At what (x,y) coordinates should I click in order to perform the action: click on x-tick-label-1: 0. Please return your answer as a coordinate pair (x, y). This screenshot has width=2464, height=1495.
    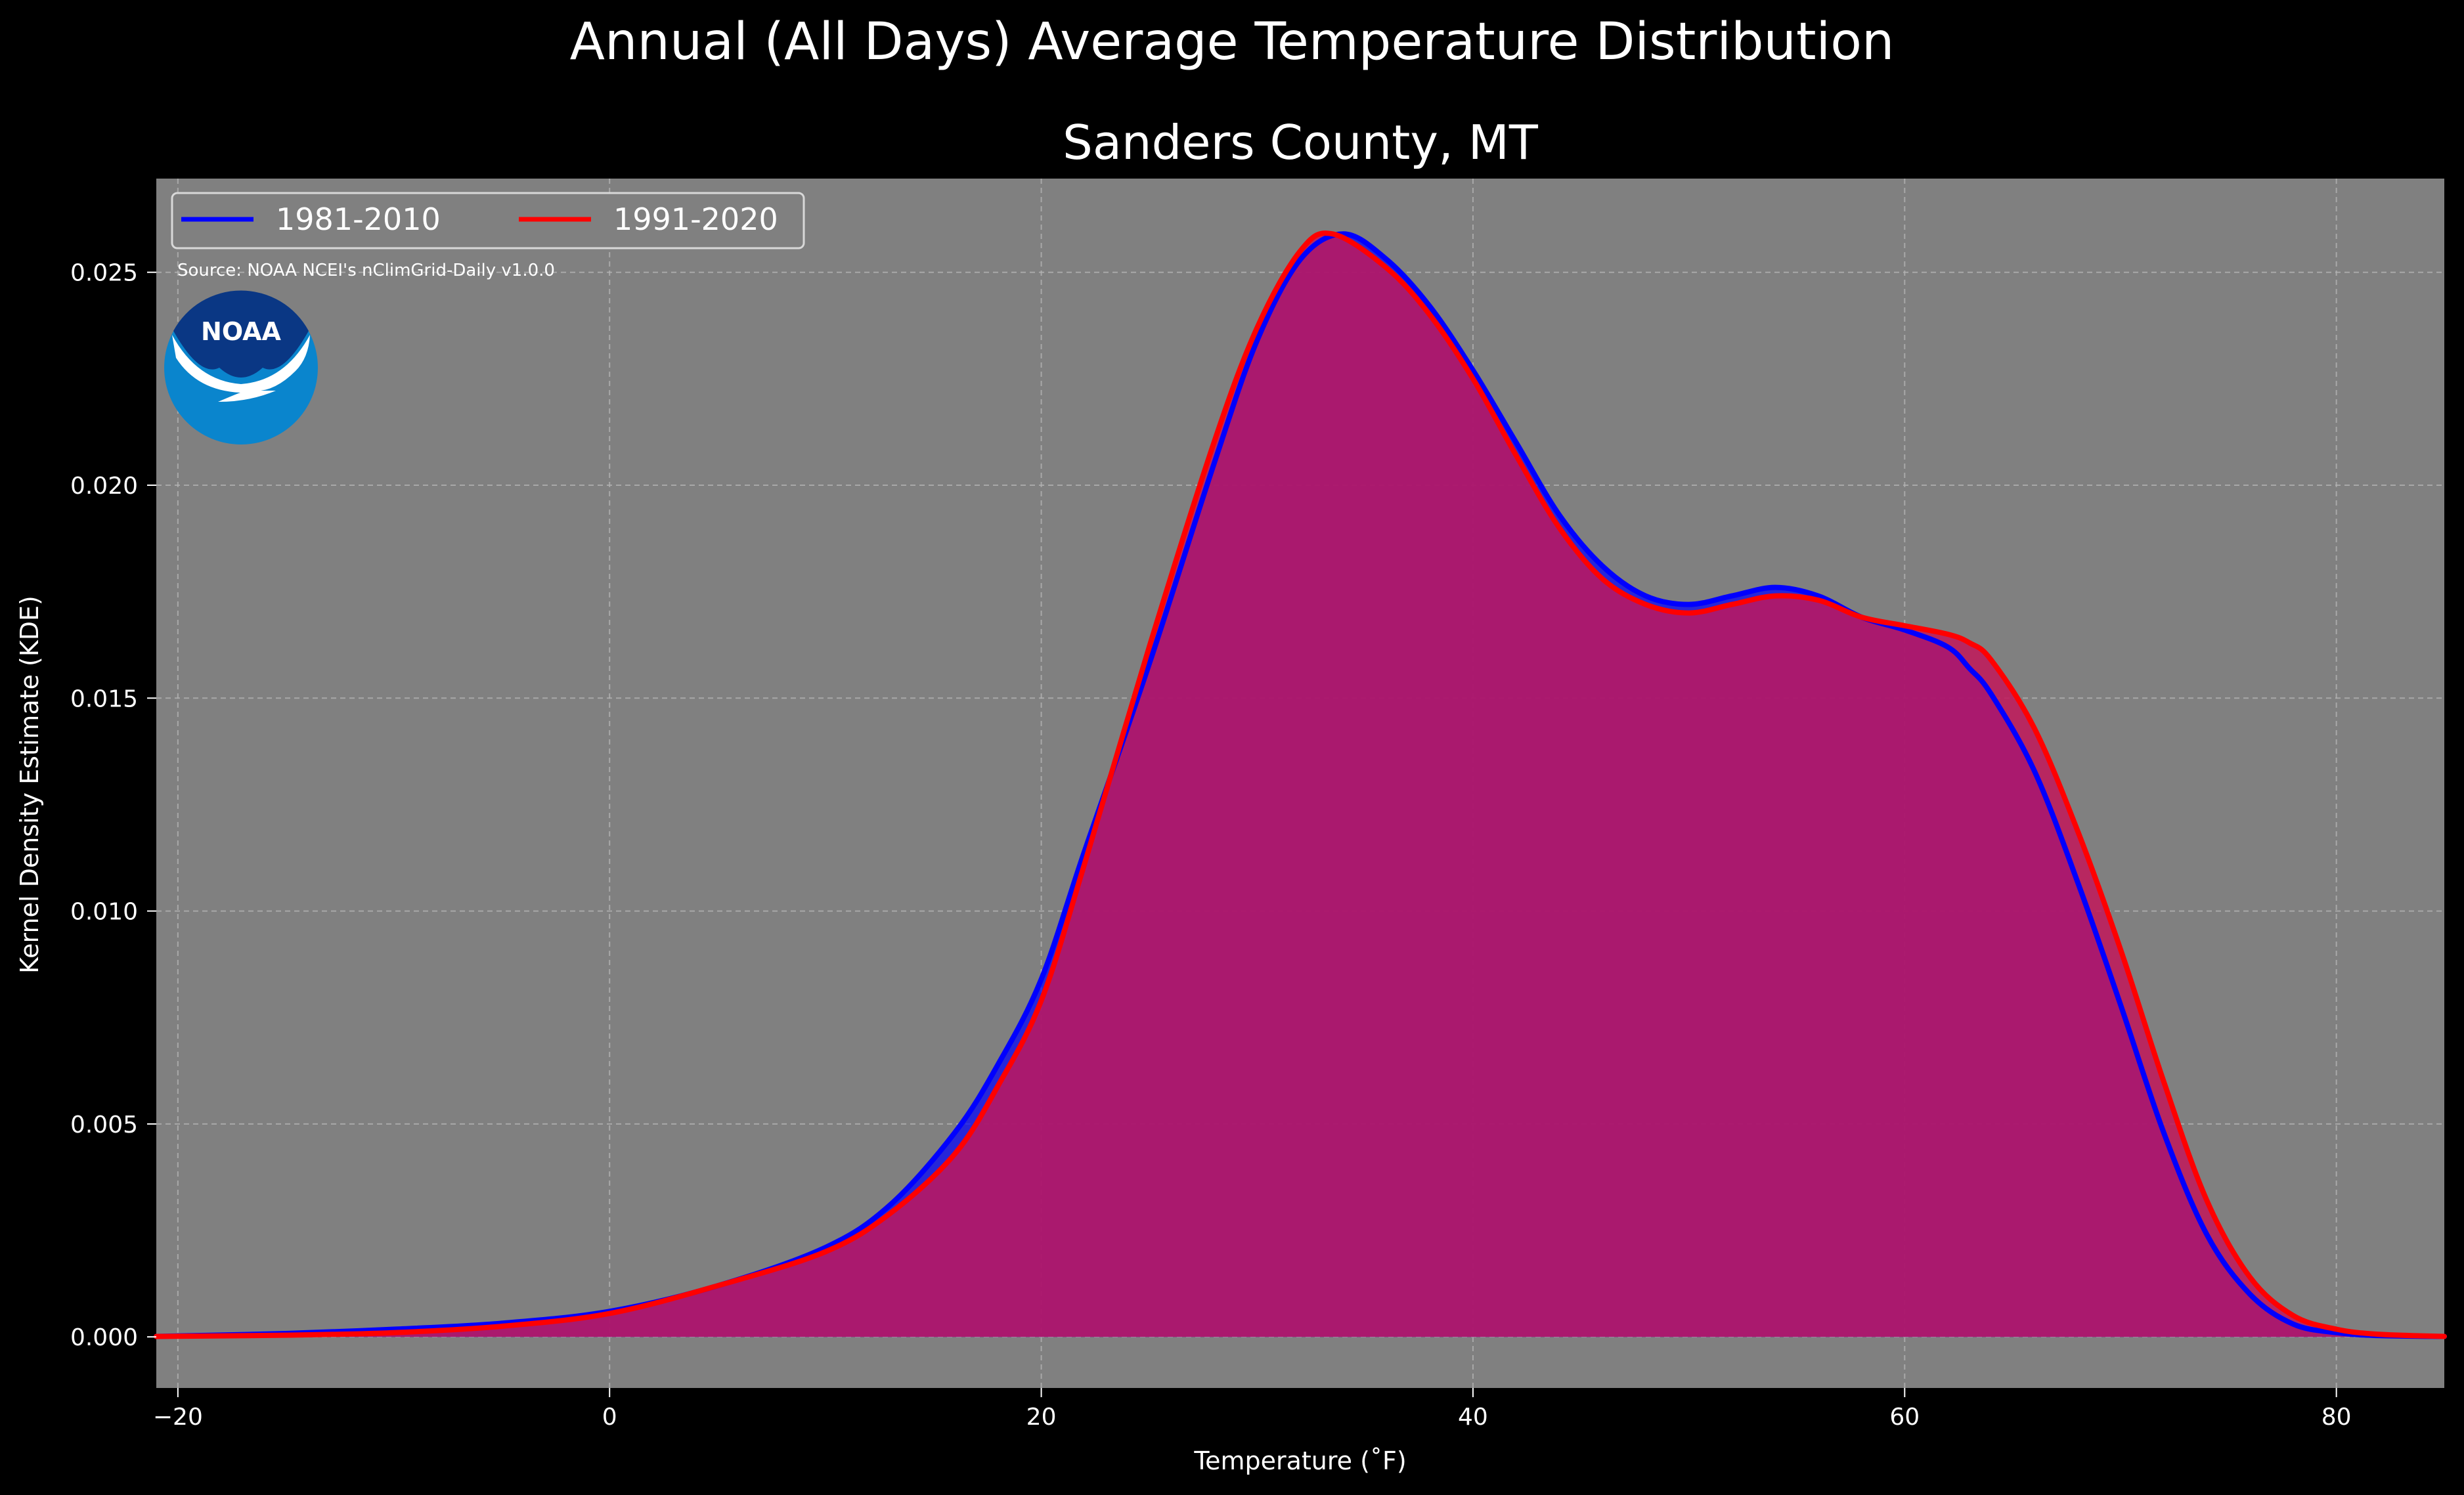
    Looking at the image, I should click on (609, 1417).